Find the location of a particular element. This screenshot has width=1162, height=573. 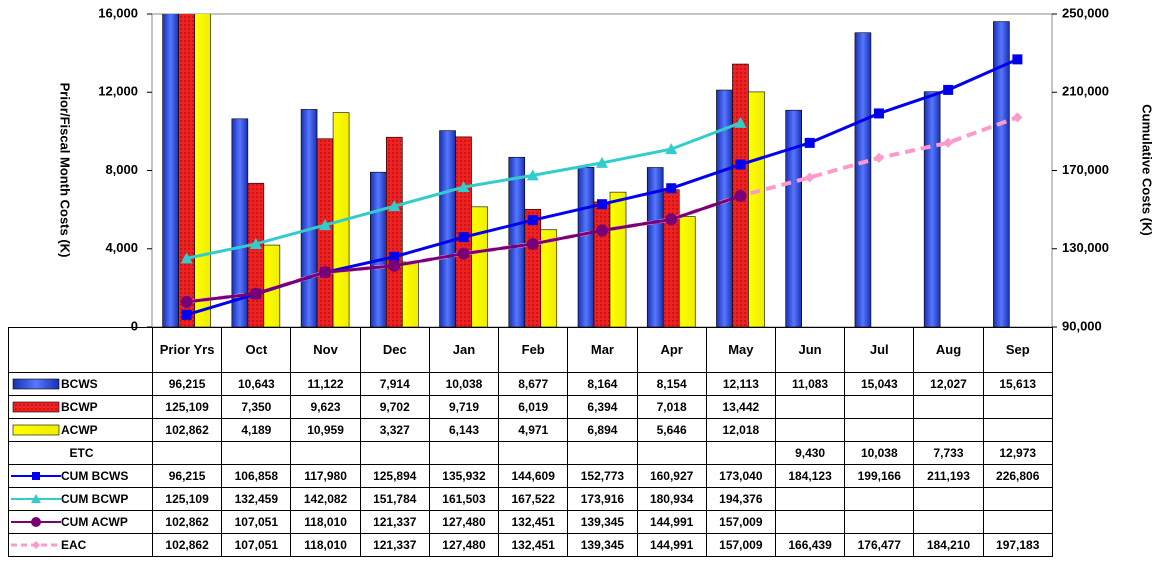

data-cell: 6,143 is located at coordinates (464, 430).